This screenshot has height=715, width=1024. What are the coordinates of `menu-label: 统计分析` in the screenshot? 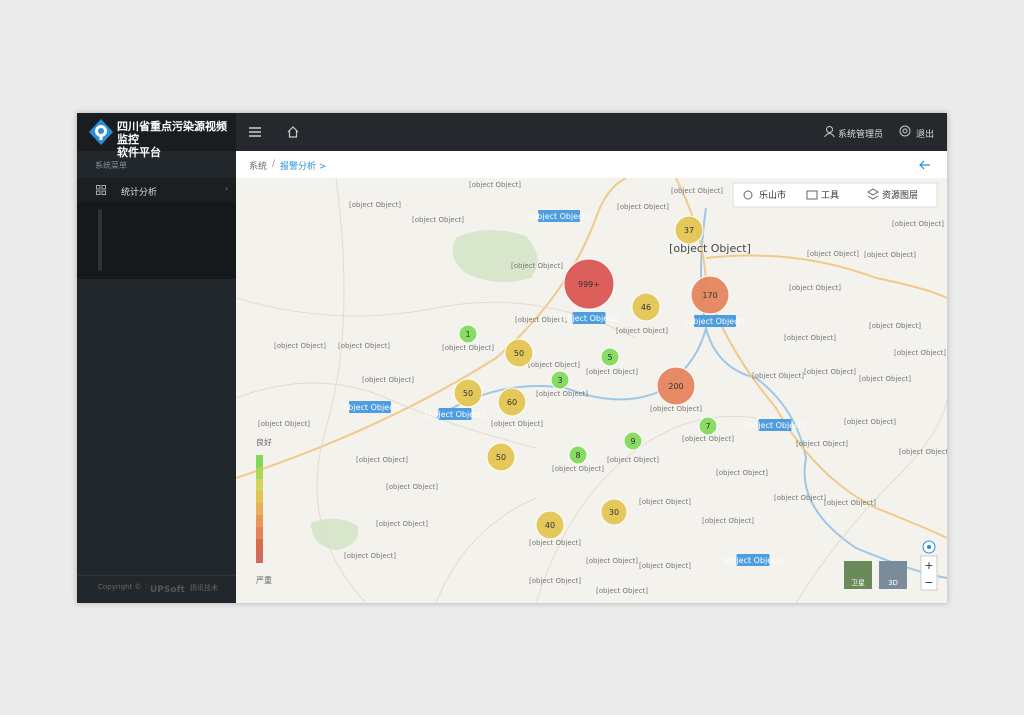 It's located at (139, 193).